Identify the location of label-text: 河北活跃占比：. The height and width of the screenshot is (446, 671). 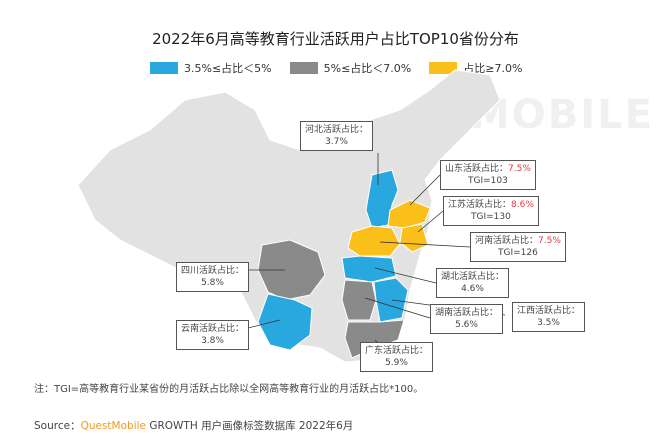
(337, 130).